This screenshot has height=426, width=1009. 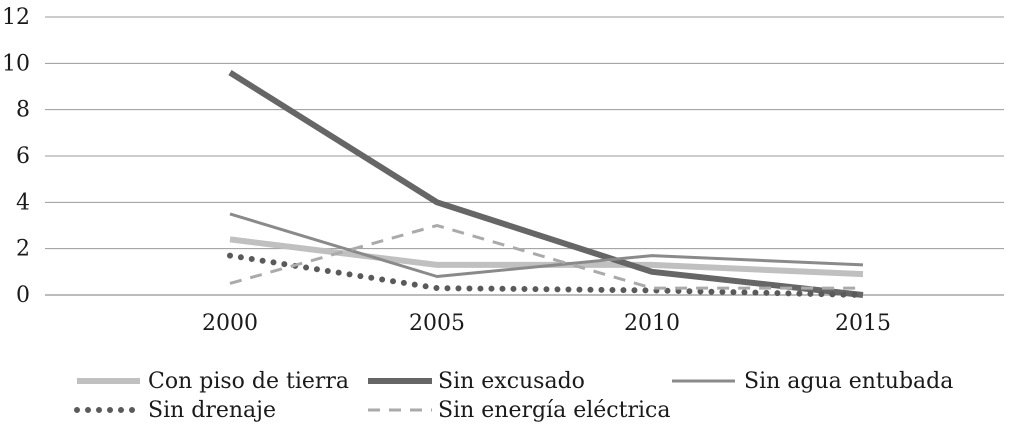 What do you see at coordinates (248, 381) in the screenshot?
I see `legend-label: Con piso de tierra` at bounding box center [248, 381].